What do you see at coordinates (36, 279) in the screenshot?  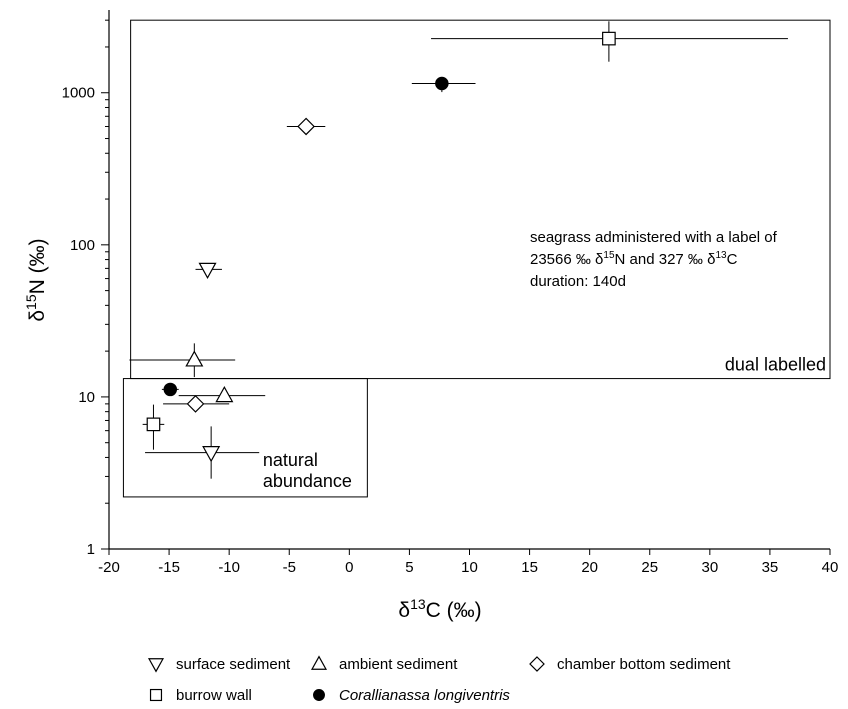 I see `y-axis-title: δ15N (‰)` at bounding box center [36, 279].